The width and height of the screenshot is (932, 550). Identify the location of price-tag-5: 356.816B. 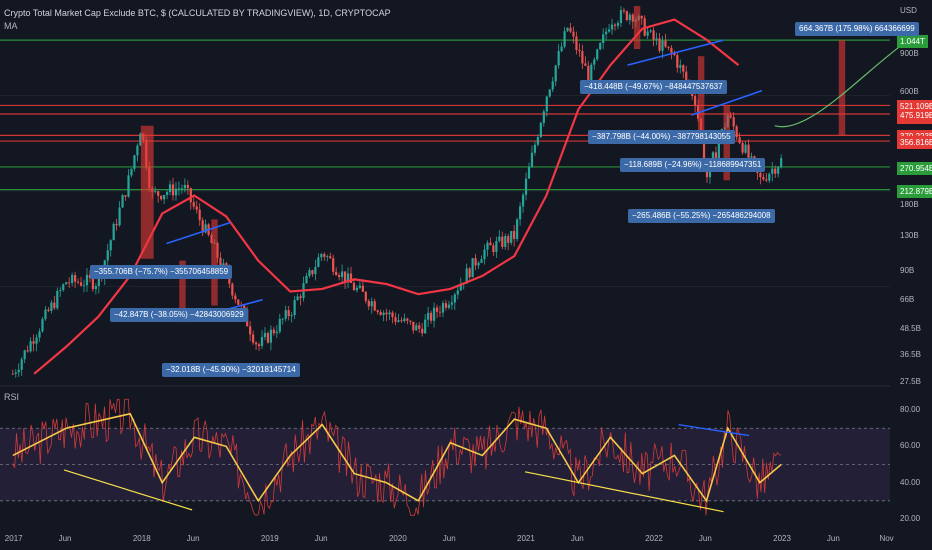
(914, 143).